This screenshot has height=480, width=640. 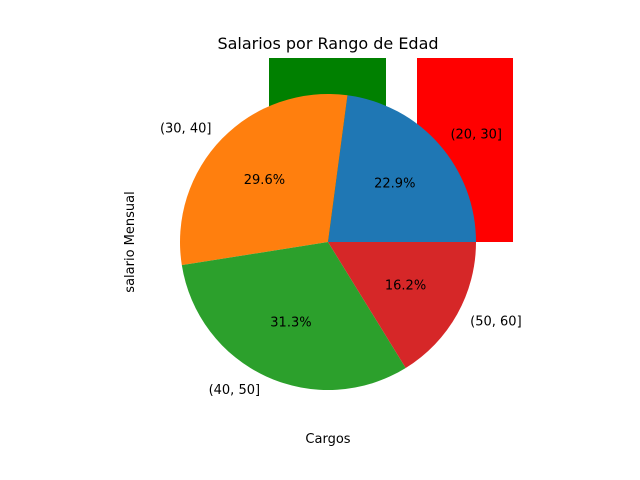 What do you see at coordinates (327, 439) in the screenshot?
I see `x-axis-label: Cargos` at bounding box center [327, 439].